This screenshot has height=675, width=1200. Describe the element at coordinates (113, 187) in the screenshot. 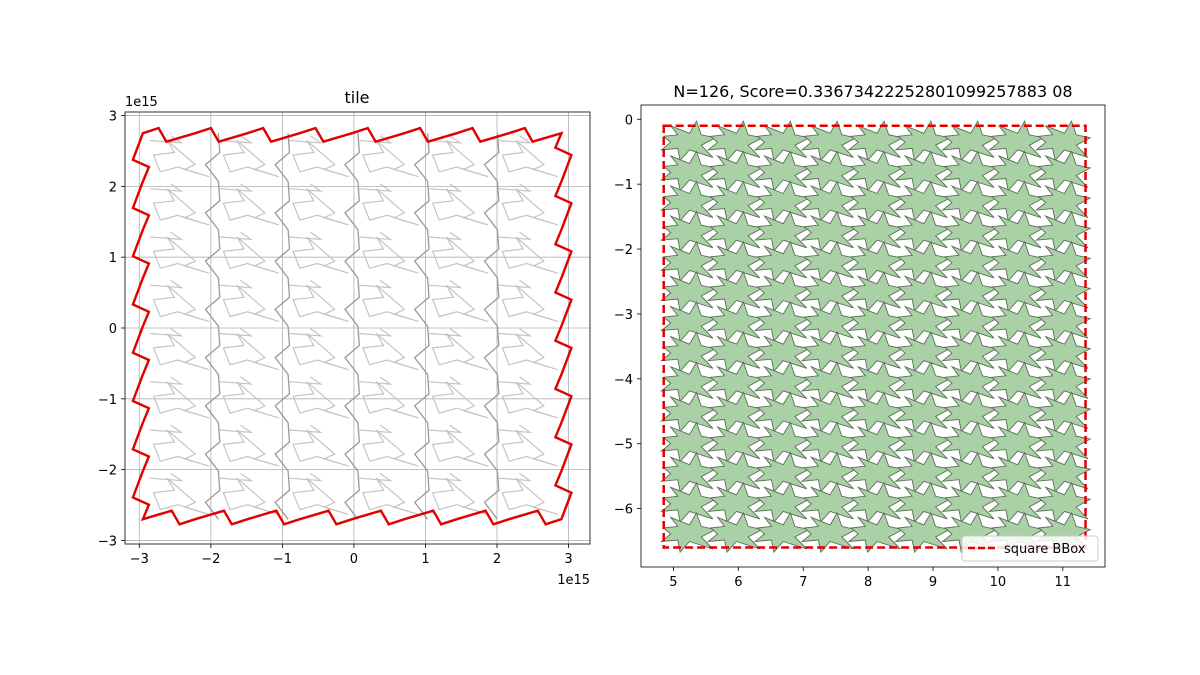

I see `tile-y-tick-label: 2` at that location.